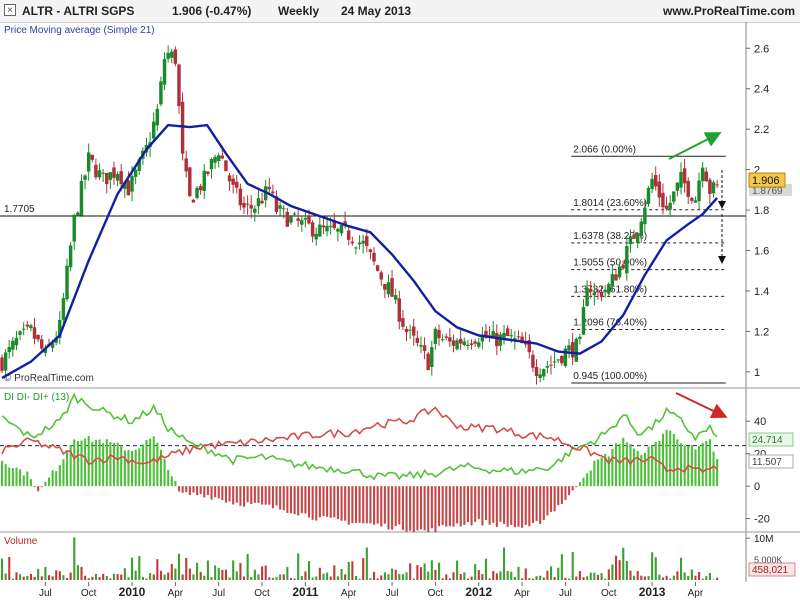 This screenshot has width=800, height=600. I want to click on time-axis-label: Apr, so click(696, 593).